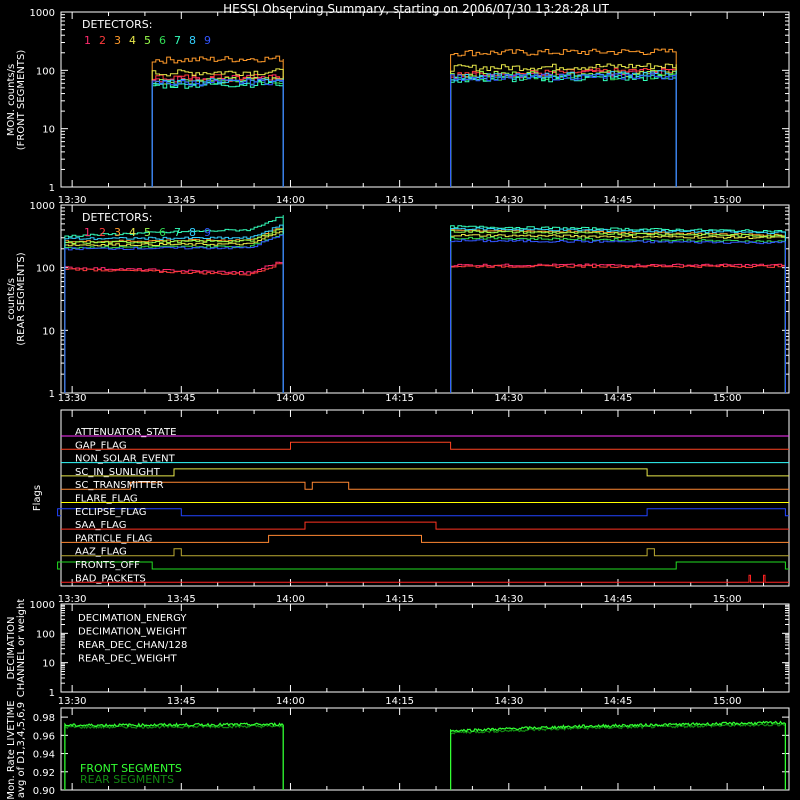 Image resolution: width=800 pixels, height=800 pixels. Describe the element at coordinates (425, 552) in the screenshot. I see `flag-line-aaz_flag` at that location.